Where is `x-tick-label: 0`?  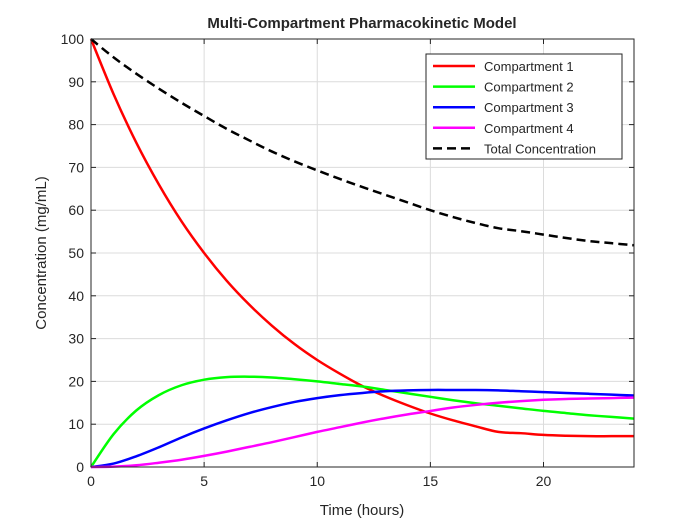 x-tick-label: 0 is located at coordinates (91, 481).